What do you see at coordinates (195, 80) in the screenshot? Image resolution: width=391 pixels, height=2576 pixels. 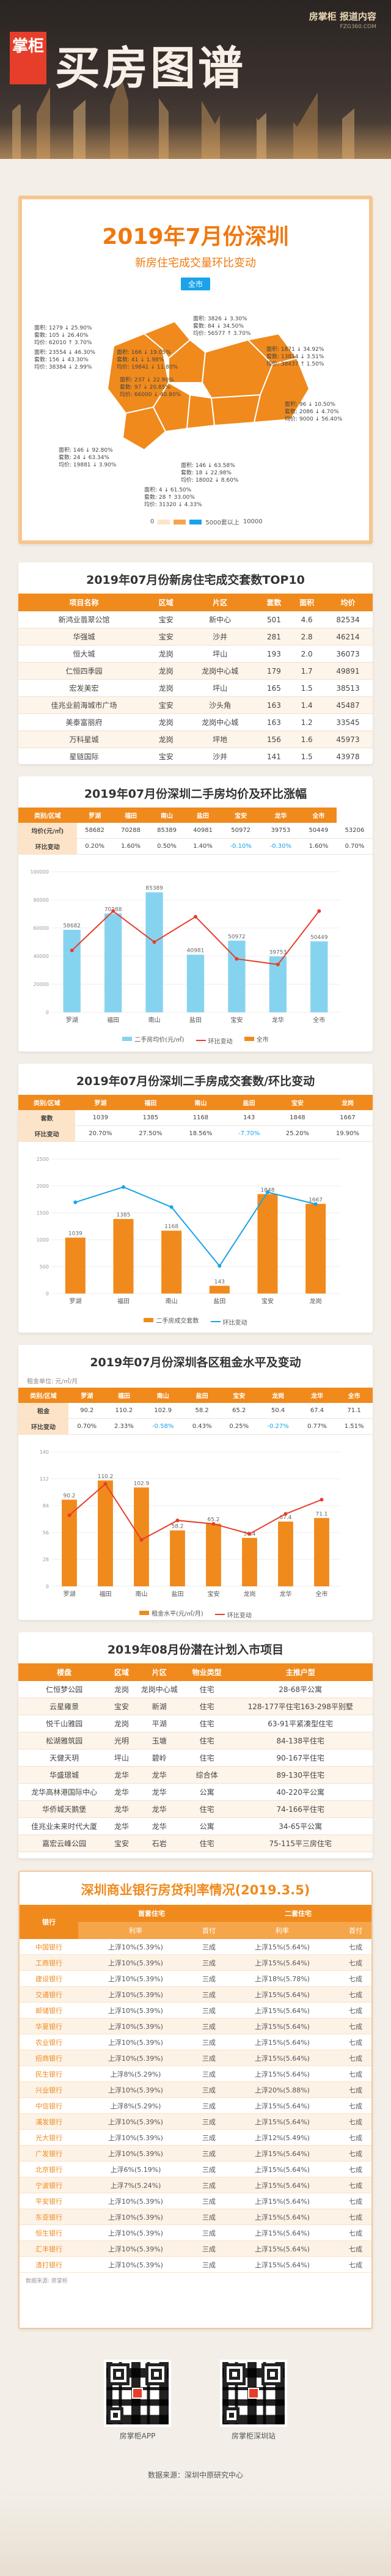 I see `hero-banner: 掌柜 买房图谱 房掌柜 报道内容 FZG360.COM` at bounding box center [195, 80].